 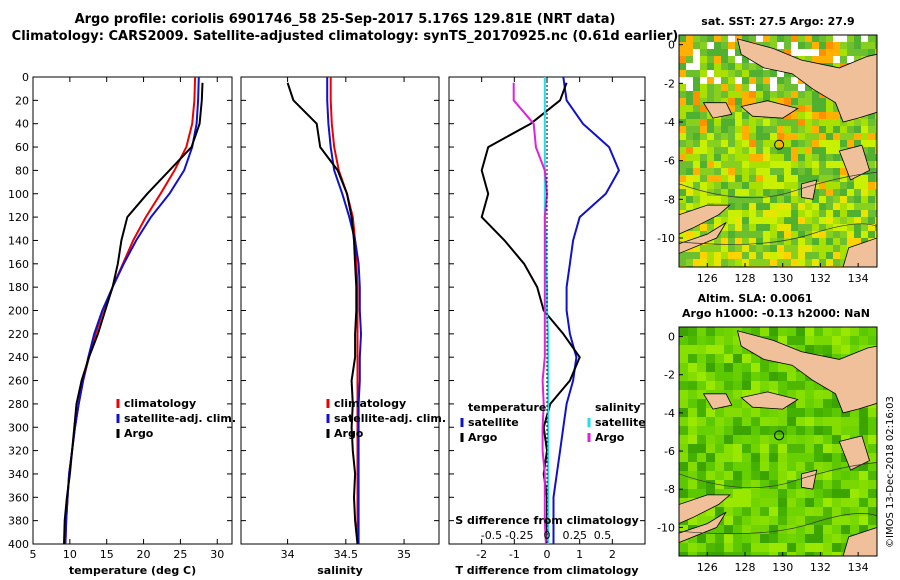 What do you see at coordinates (586, 310) in the screenshot?
I see `series-t-satellite` at bounding box center [586, 310].